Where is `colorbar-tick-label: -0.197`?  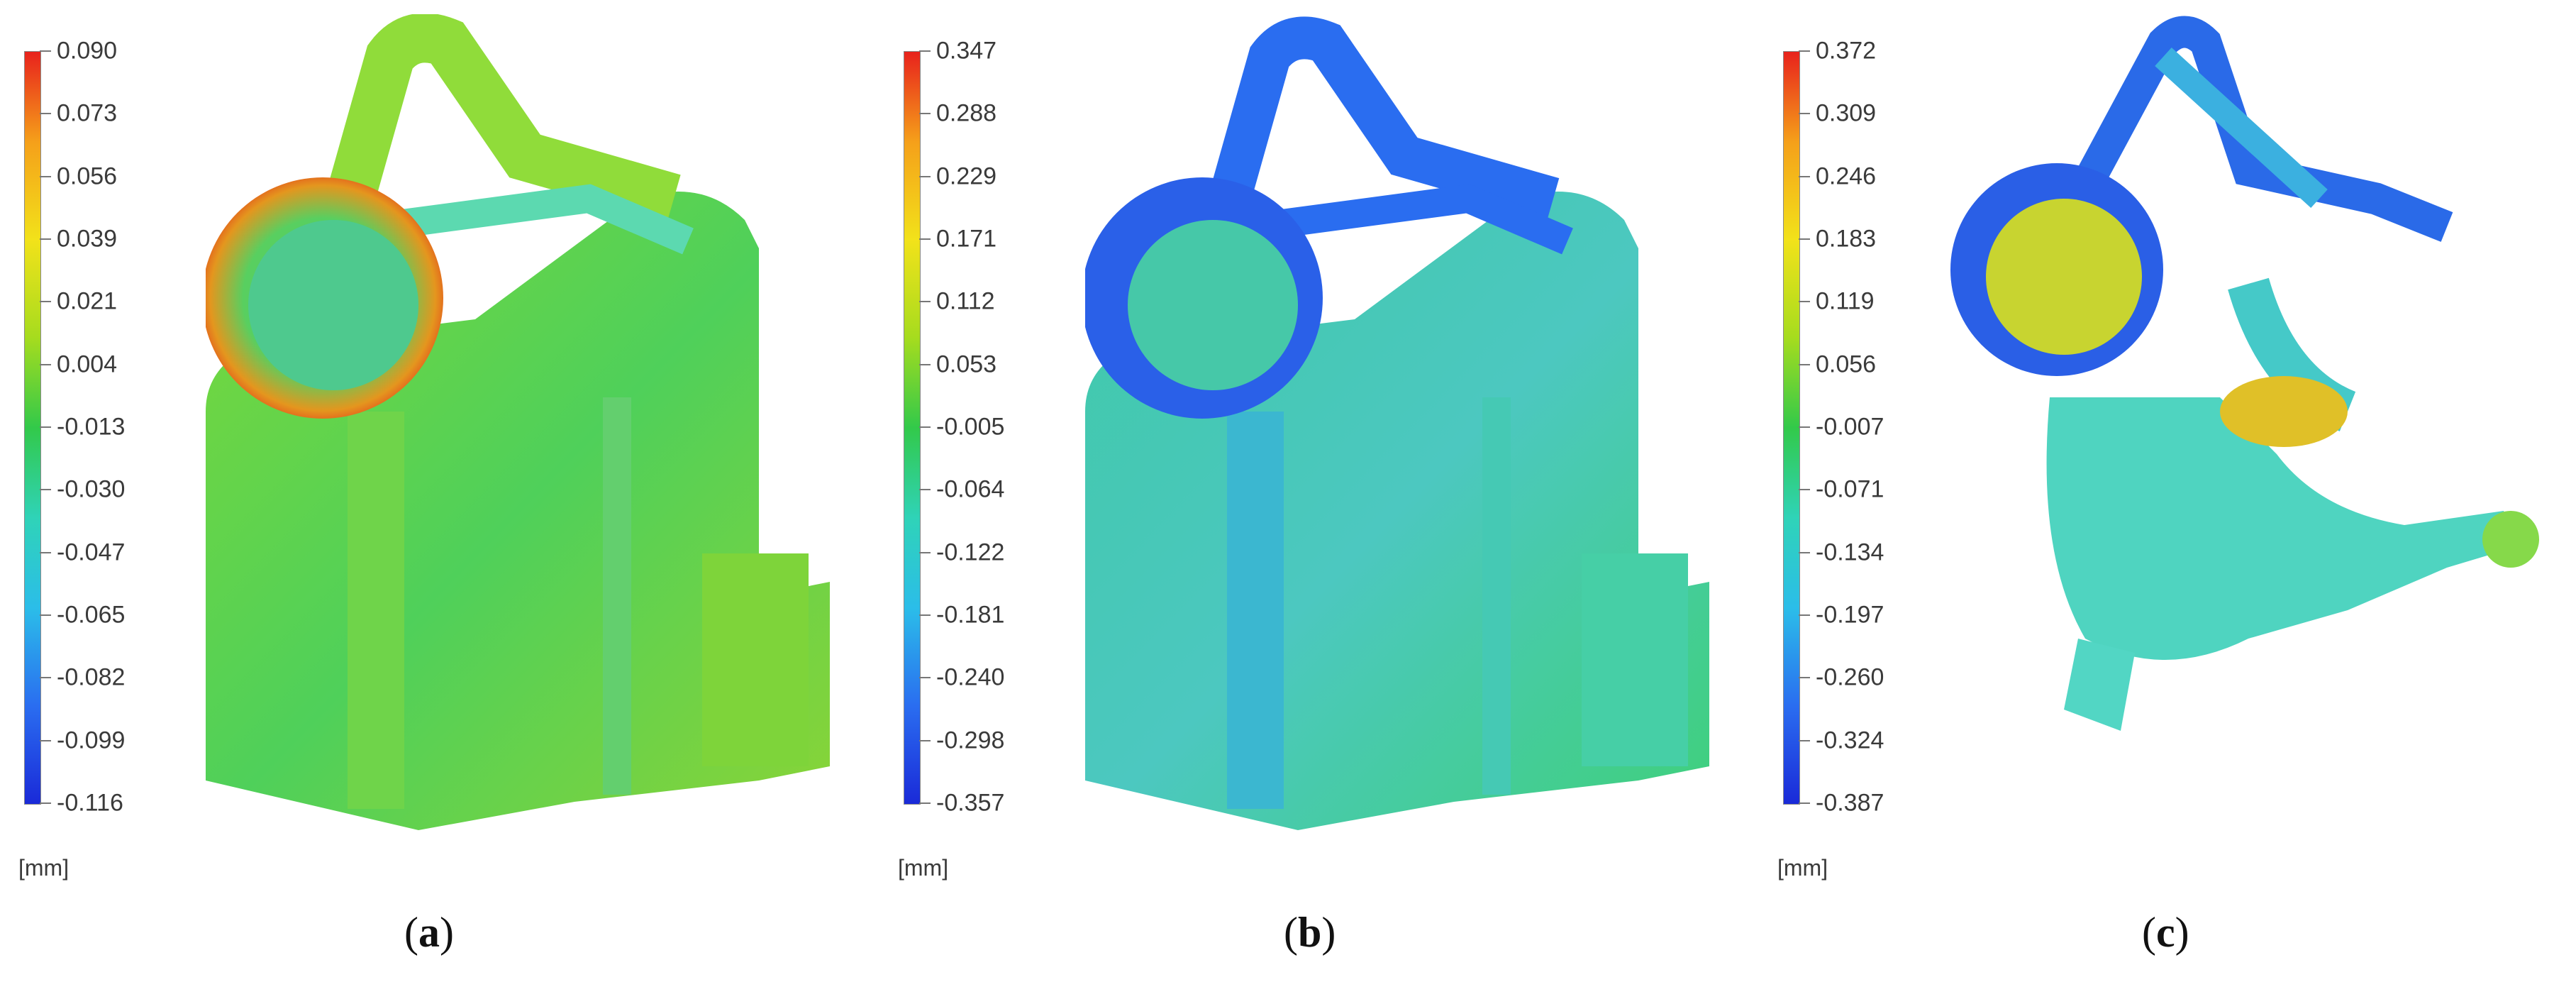 colorbar-tick-label: -0.197 is located at coordinates (1850, 615).